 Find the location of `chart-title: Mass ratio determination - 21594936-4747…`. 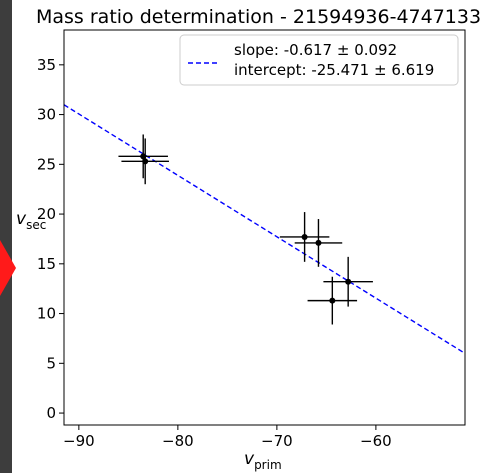

chart-title: Mass ratio determination - 21594936-4747… is located at coordinates (258, 17).